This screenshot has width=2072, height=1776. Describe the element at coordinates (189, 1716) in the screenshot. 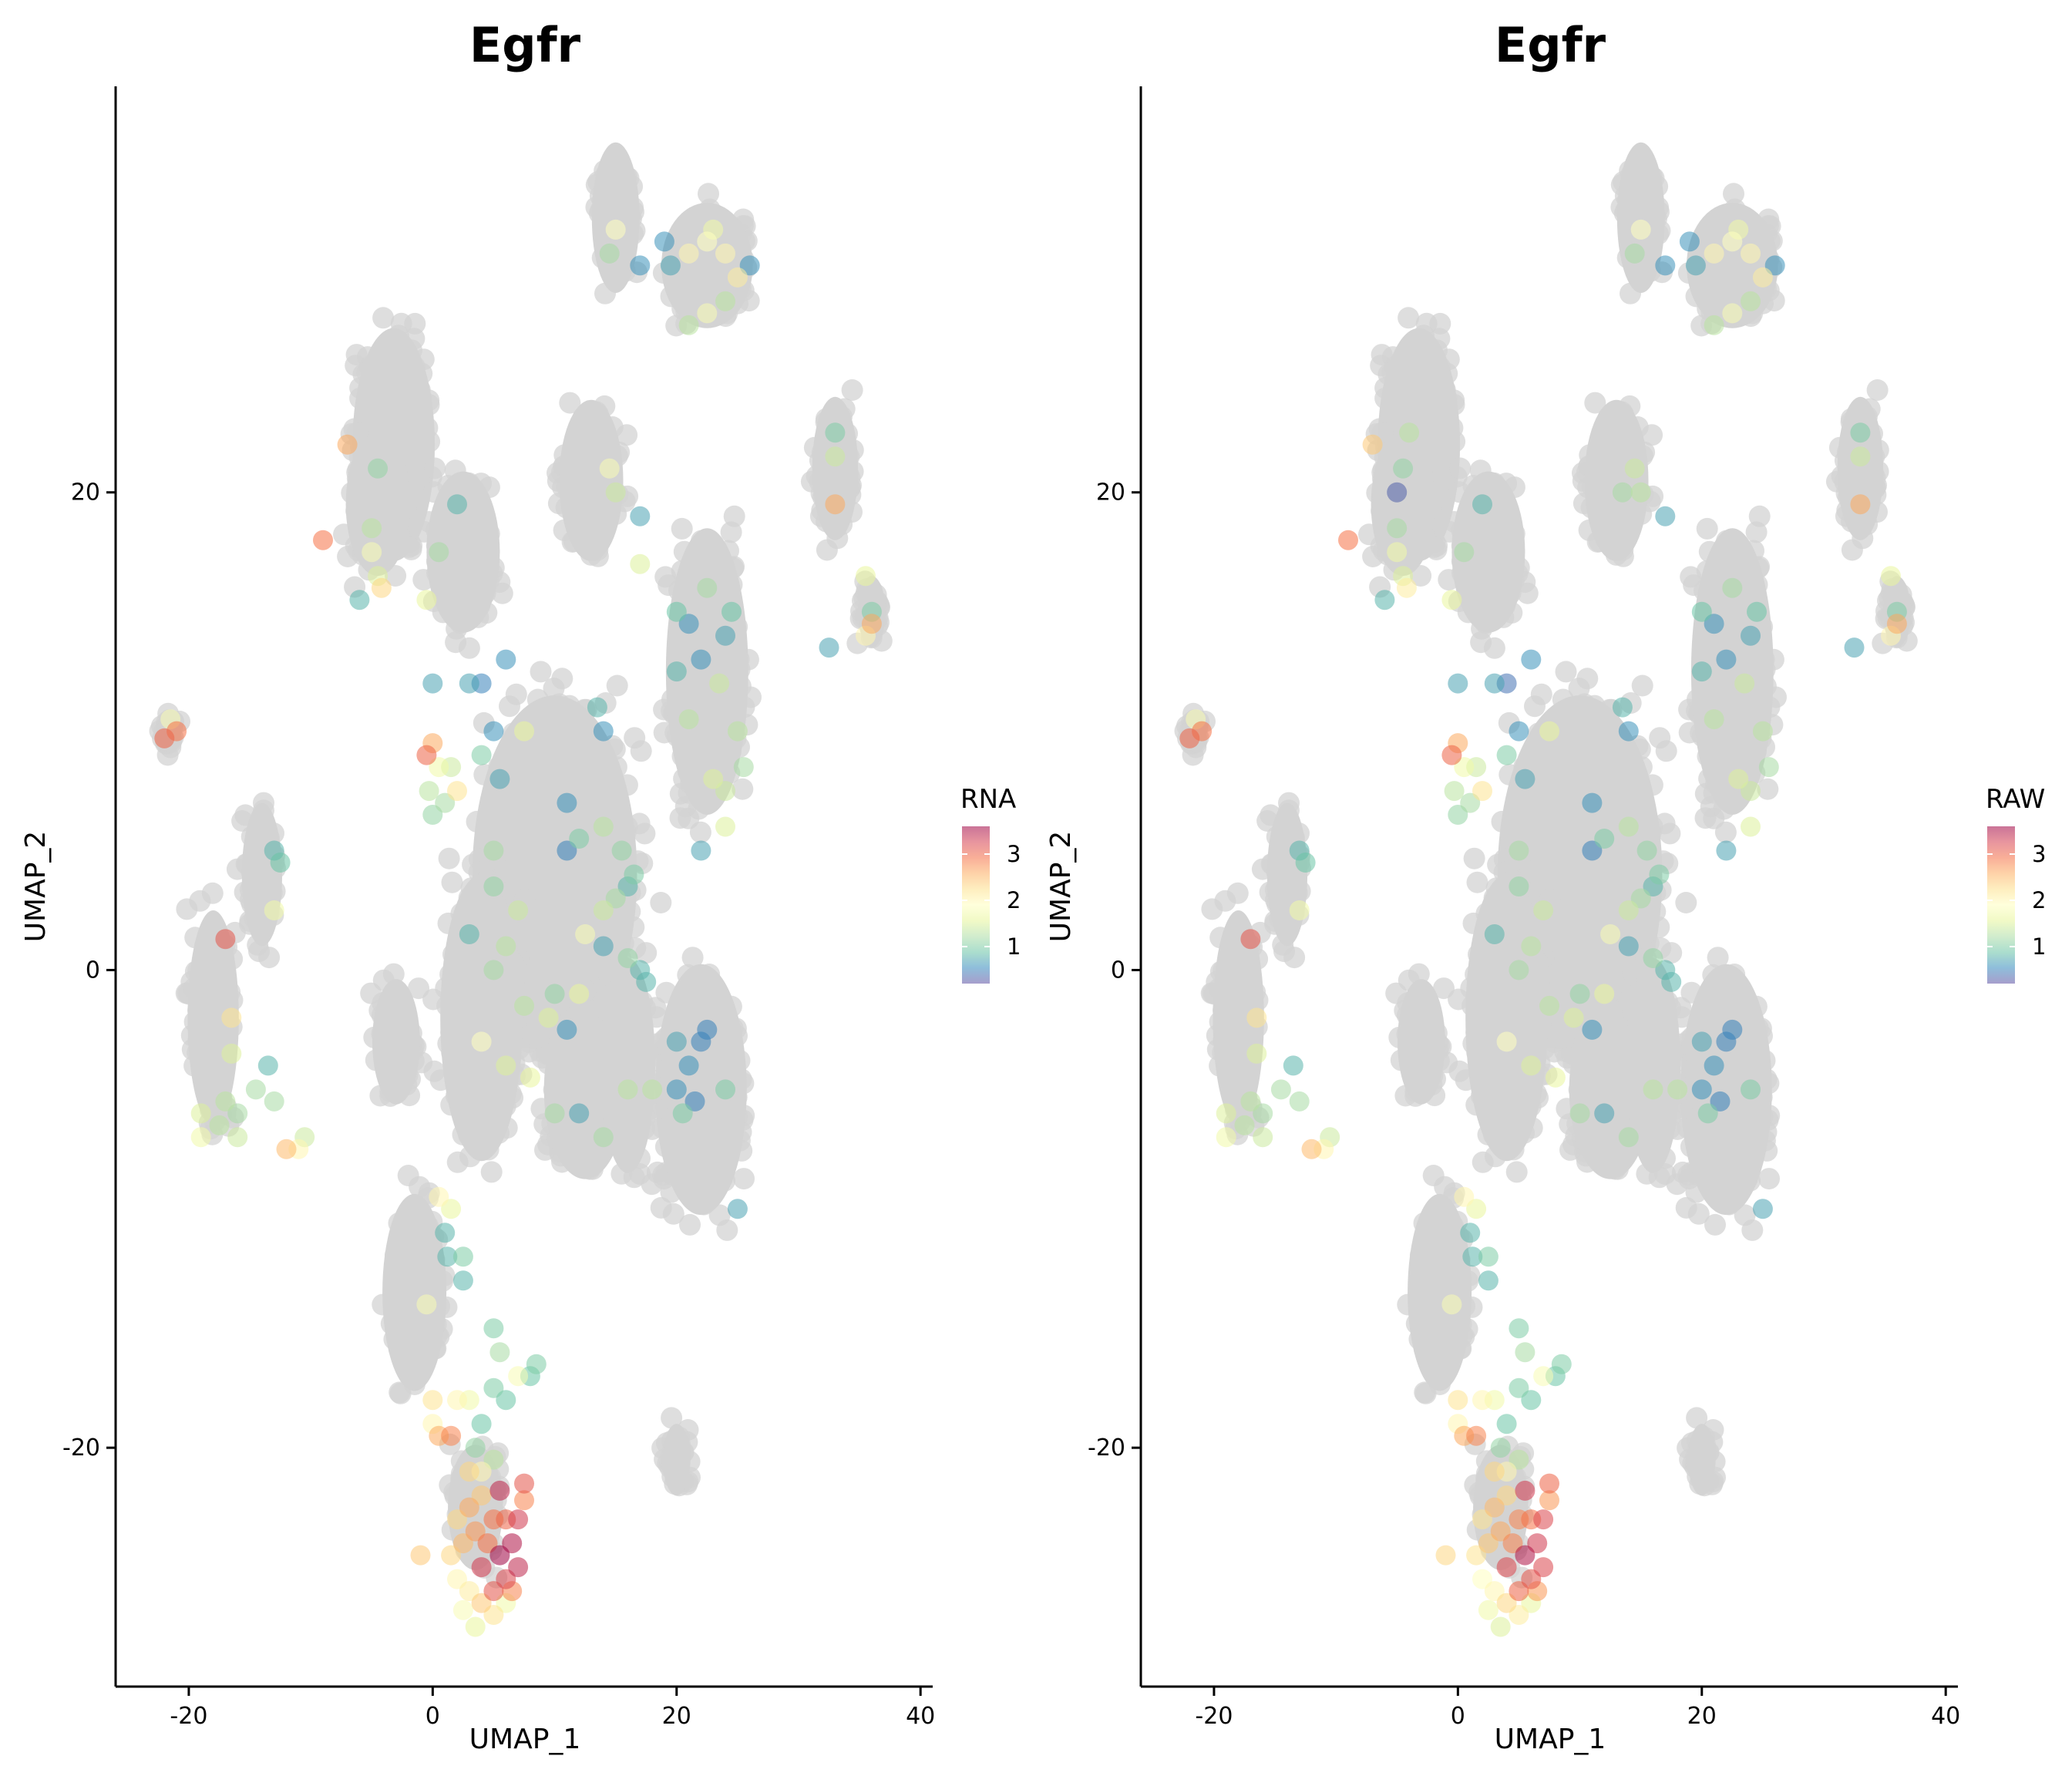

I see `x-tick-label: -20` at that location.